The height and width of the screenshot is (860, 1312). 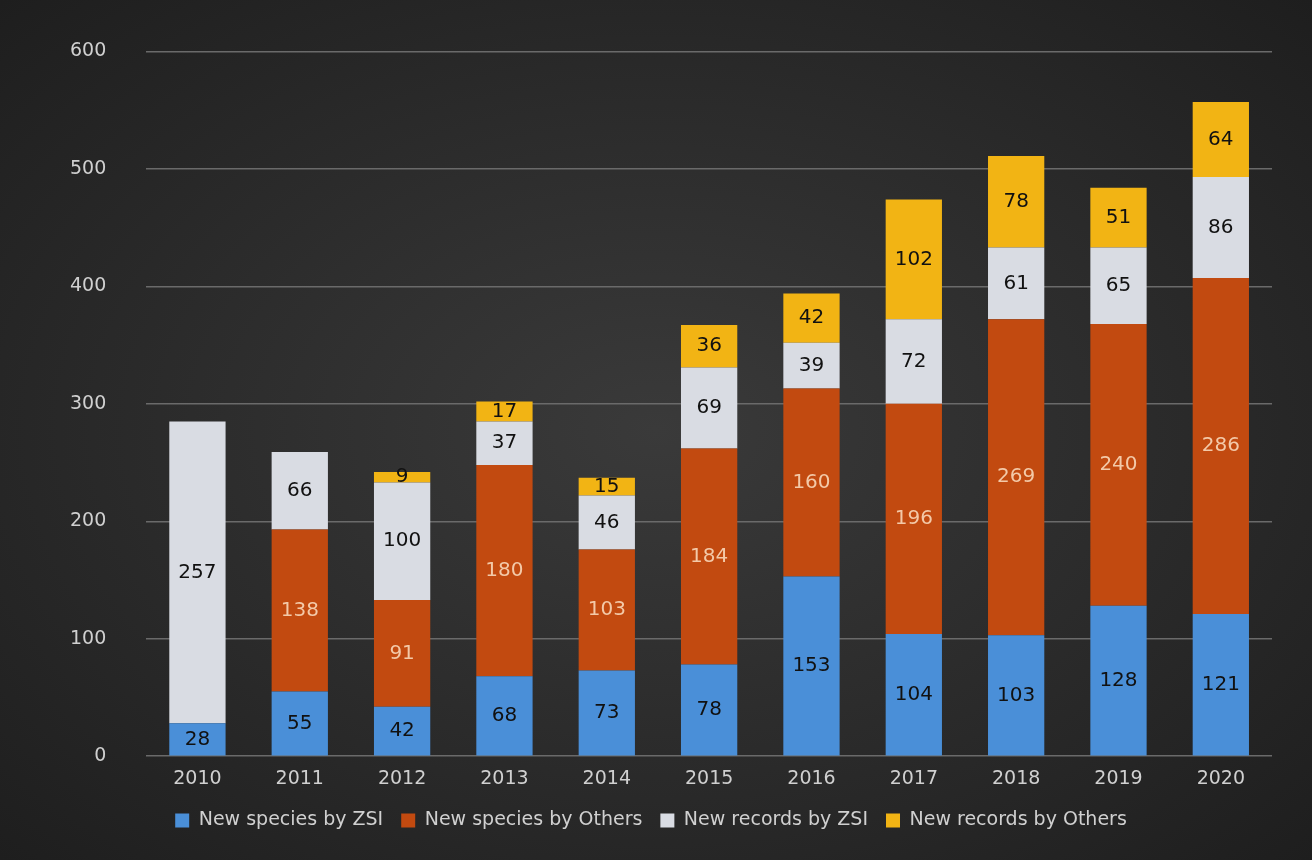 I want to click on data-label: 46, so click(x=607, y=520).